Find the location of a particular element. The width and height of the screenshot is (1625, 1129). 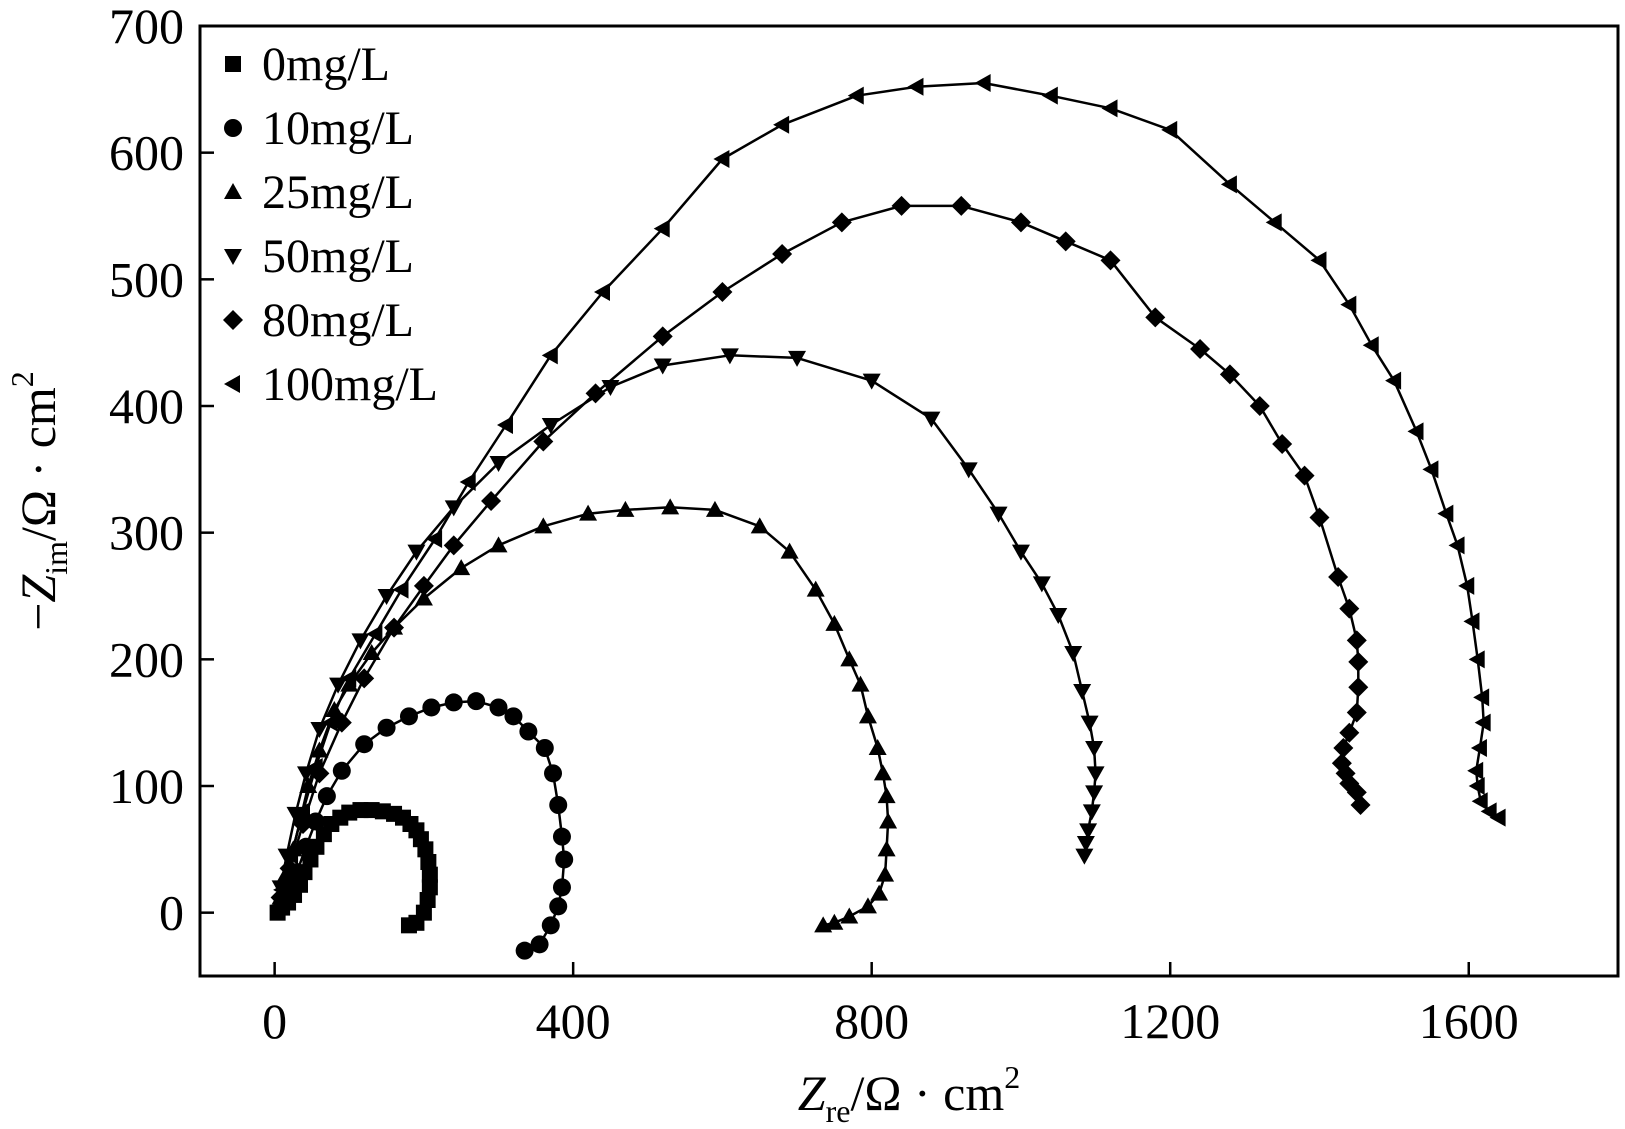

legend: 0mg/L 10mg/L 25mg/L 50mg/L 80mg/L 100mg/L is located at coordinates (330, 224).